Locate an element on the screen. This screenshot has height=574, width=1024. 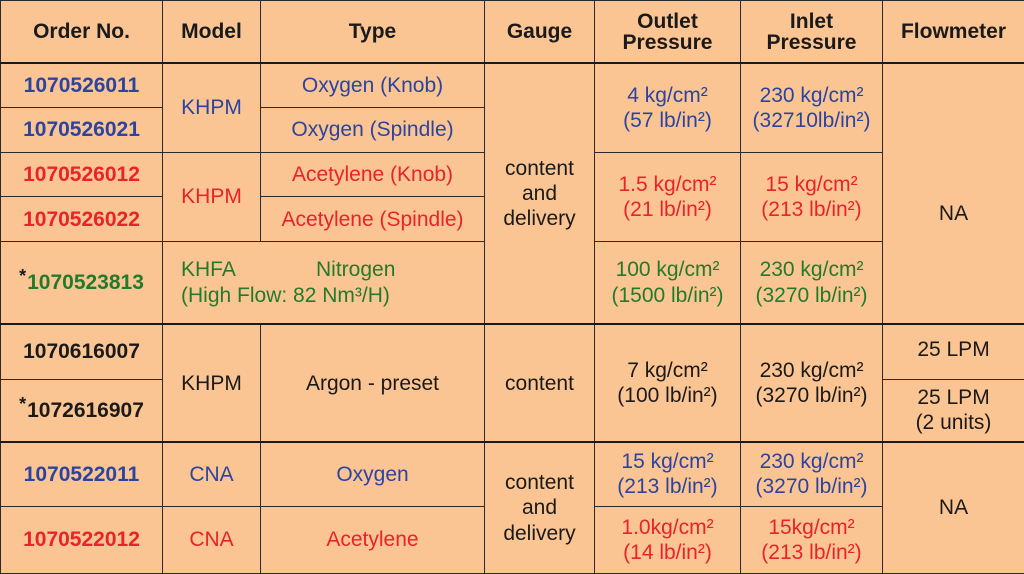
gauge-cell: content is located at coordinates (539, 383).